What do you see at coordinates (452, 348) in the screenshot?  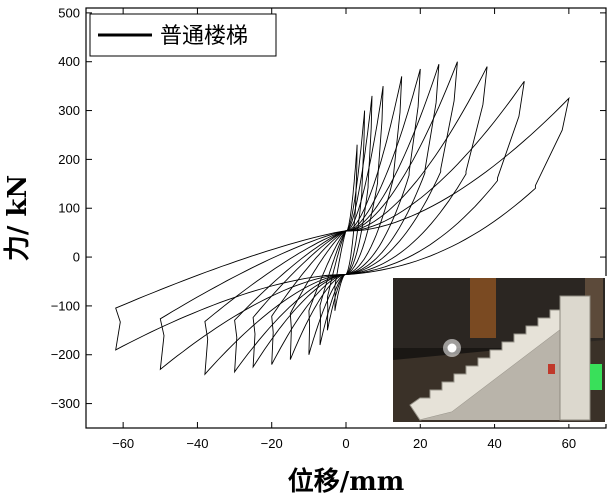 I see `photo-lamp` at bounding box center [452, 348].